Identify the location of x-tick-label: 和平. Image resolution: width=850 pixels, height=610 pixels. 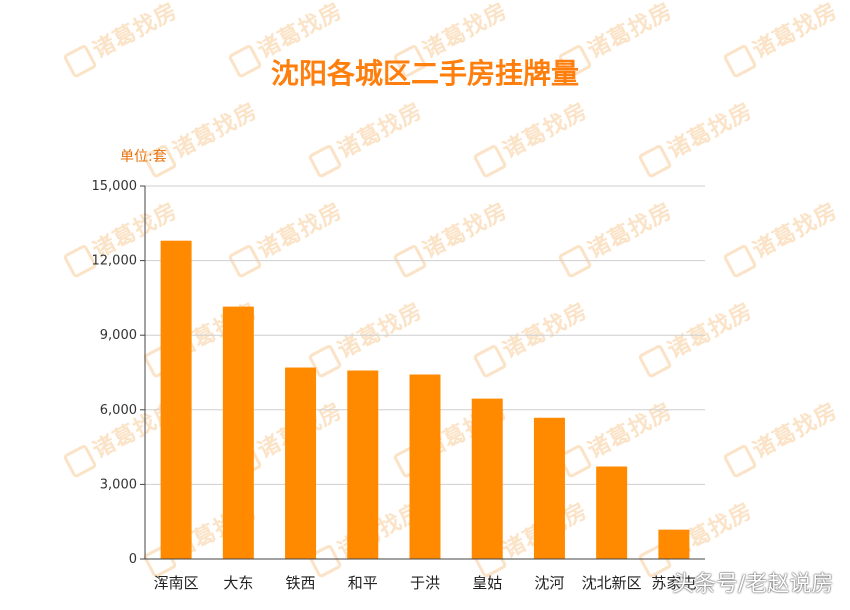
(363, 583).